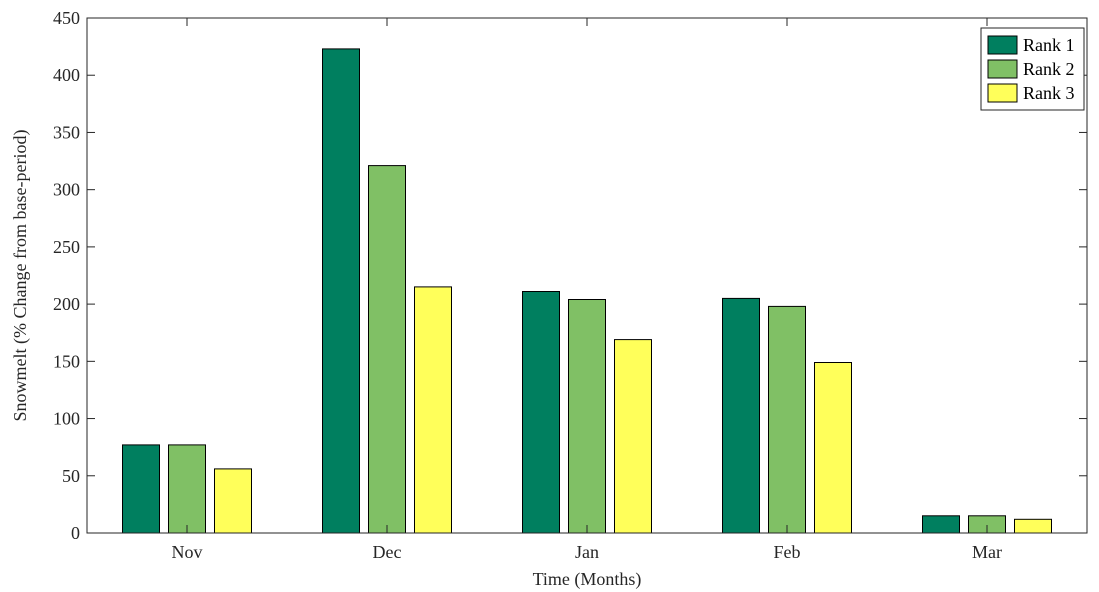 Image resolution: width=1099 pixels, height=592 pixels. I want to click on legend-label: Rank 1, so click(1049, 45).